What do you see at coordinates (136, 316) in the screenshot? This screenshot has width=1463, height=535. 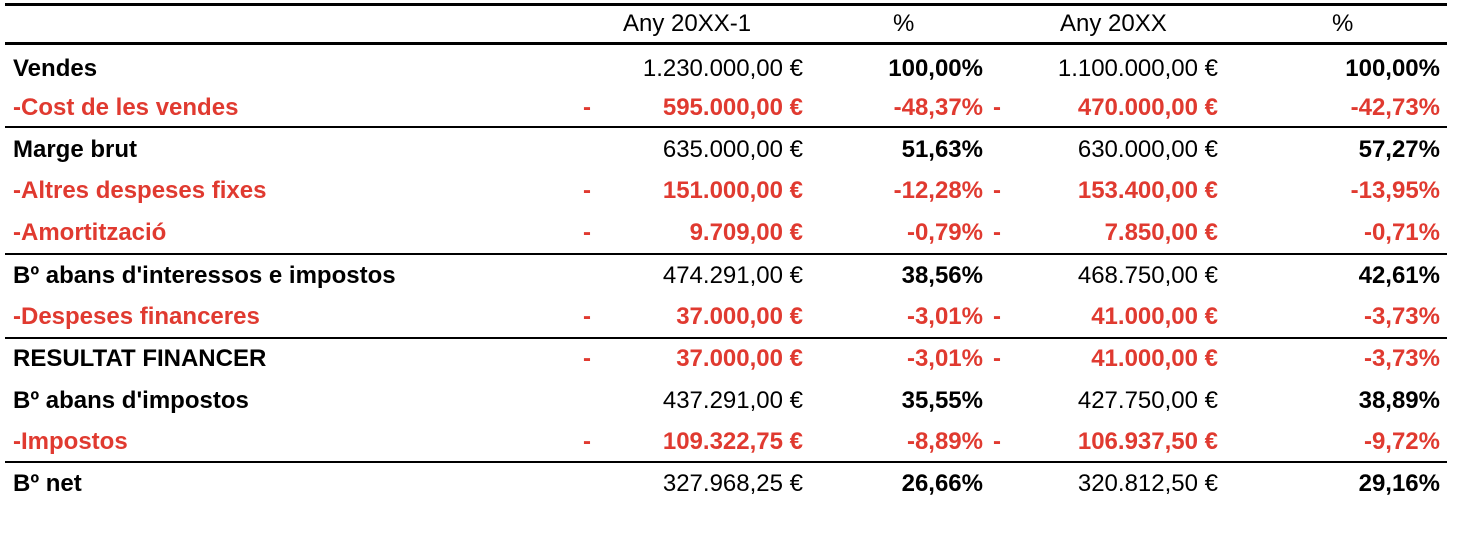 I see `row-label: -Despeses financeres` at bounding box center [136, 316].